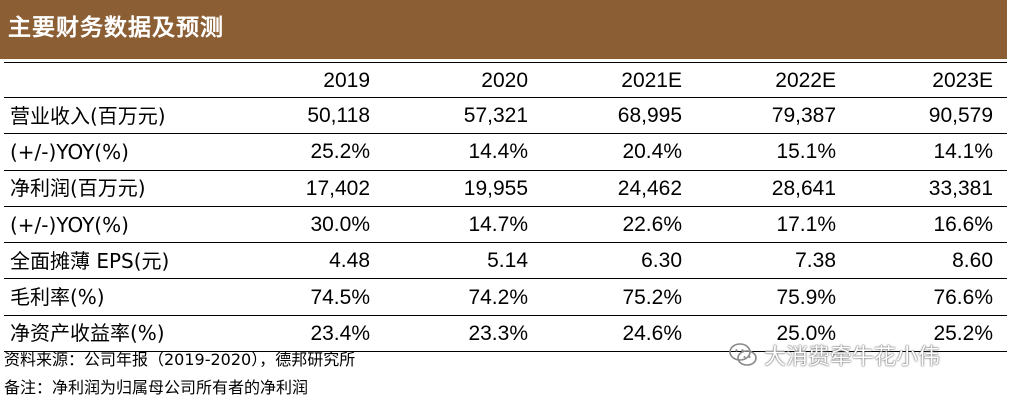 The height and width of the screenshot is (404, 1014). What do you see at coordinates (338, 116) in the screenshot?
I see `table-cell: 50,118` at bounding box center [338, 116].